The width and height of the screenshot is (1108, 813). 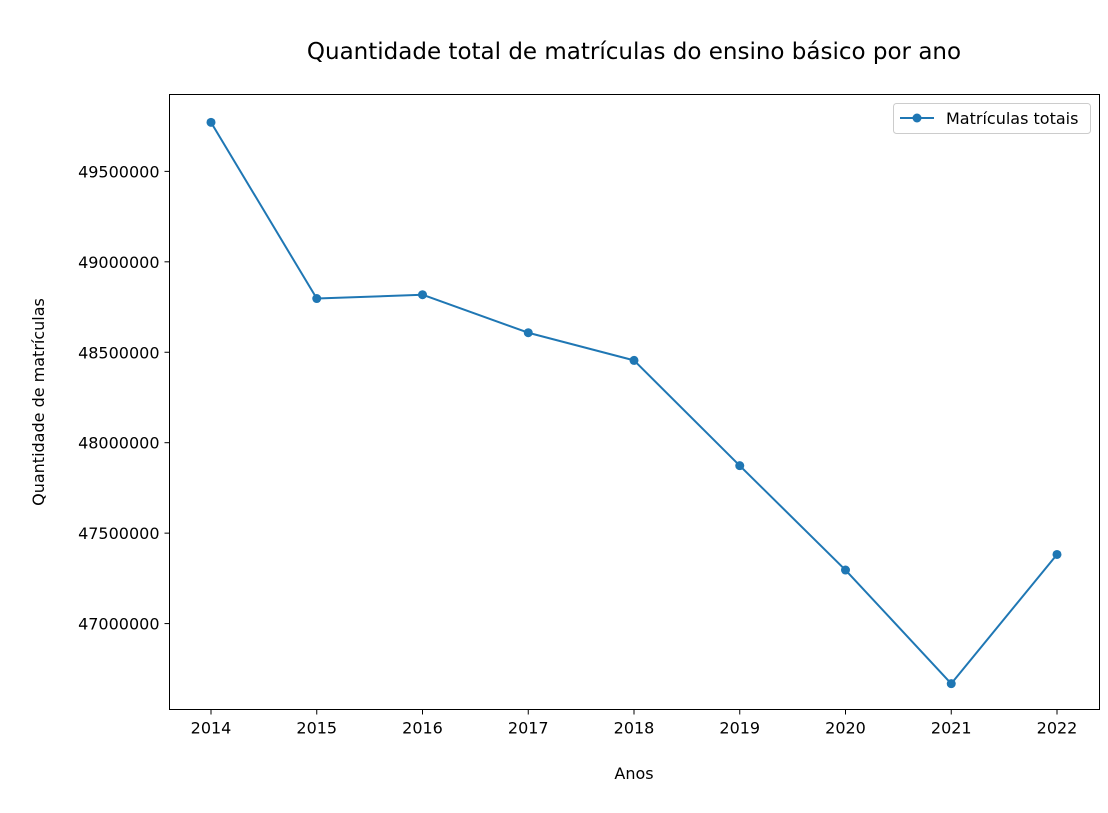 What do you see at coordinates (38, 402) in the screenshot?
I see `y-axis-label: Quantidade de matrículas` at bounding box center [38, 402].